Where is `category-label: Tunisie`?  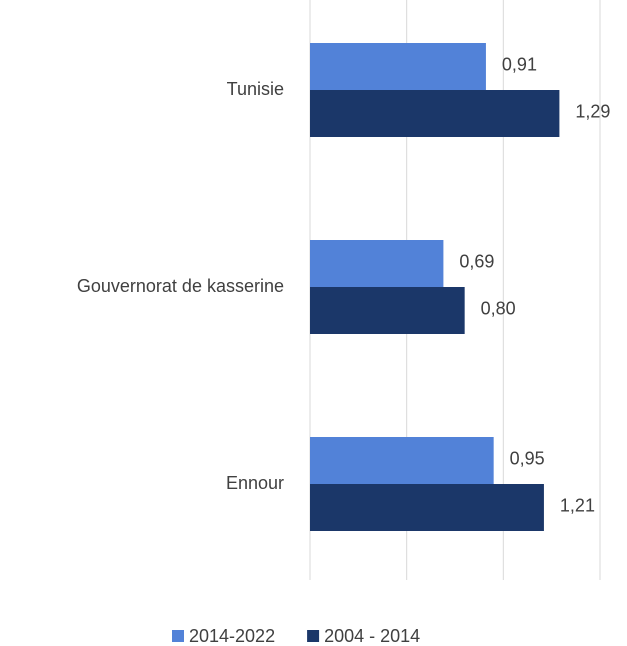
category-label: Tunisie is located at coordinates (255, 89).